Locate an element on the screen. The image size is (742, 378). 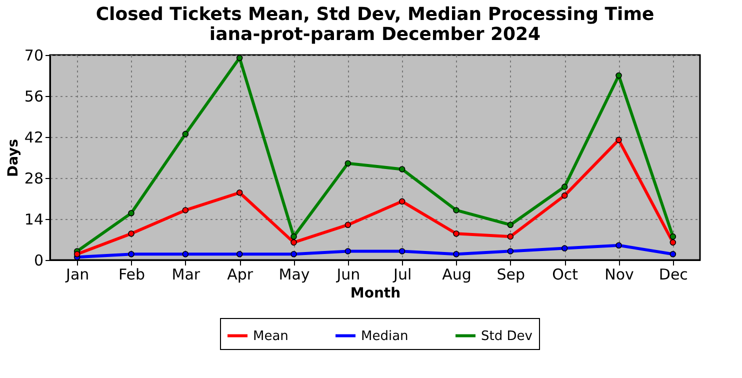
y-tick-label: 14 is located at coordinates (34, 219).